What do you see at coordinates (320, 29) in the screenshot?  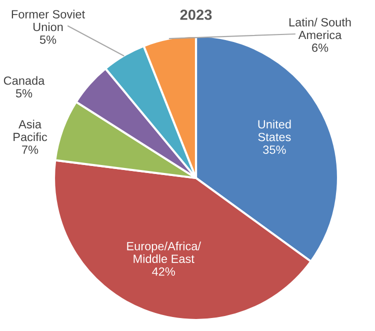 I see `slice-label: Latin/ South America` at bounding box center [320, 29].